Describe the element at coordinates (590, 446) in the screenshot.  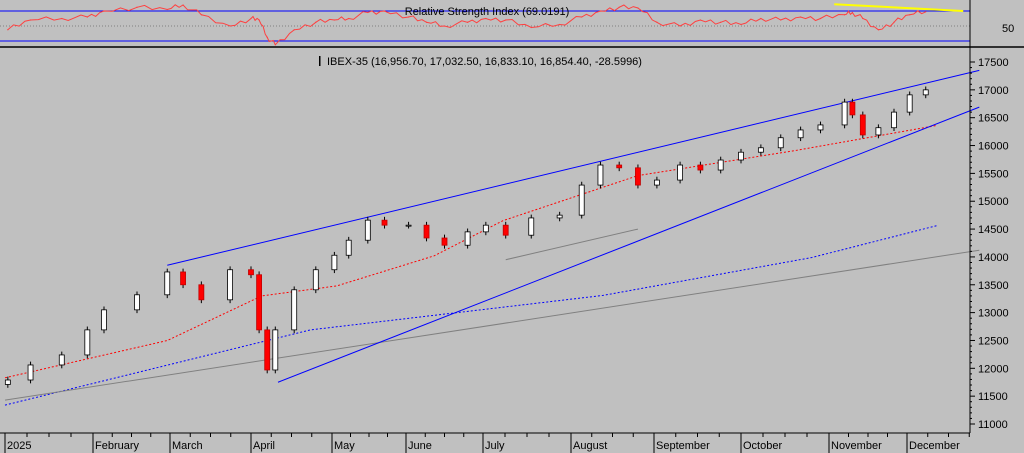
I see `month-label: August` at that location.